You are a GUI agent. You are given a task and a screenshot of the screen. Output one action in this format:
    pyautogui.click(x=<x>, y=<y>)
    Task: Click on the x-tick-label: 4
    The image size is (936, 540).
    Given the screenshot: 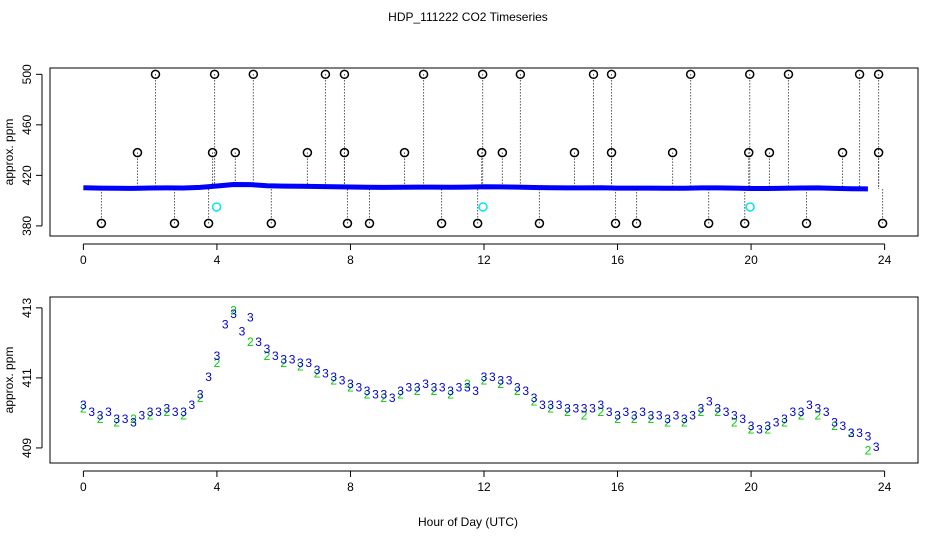 What is the action you would take?
    pyautogui.click(x=217, y=487)
    